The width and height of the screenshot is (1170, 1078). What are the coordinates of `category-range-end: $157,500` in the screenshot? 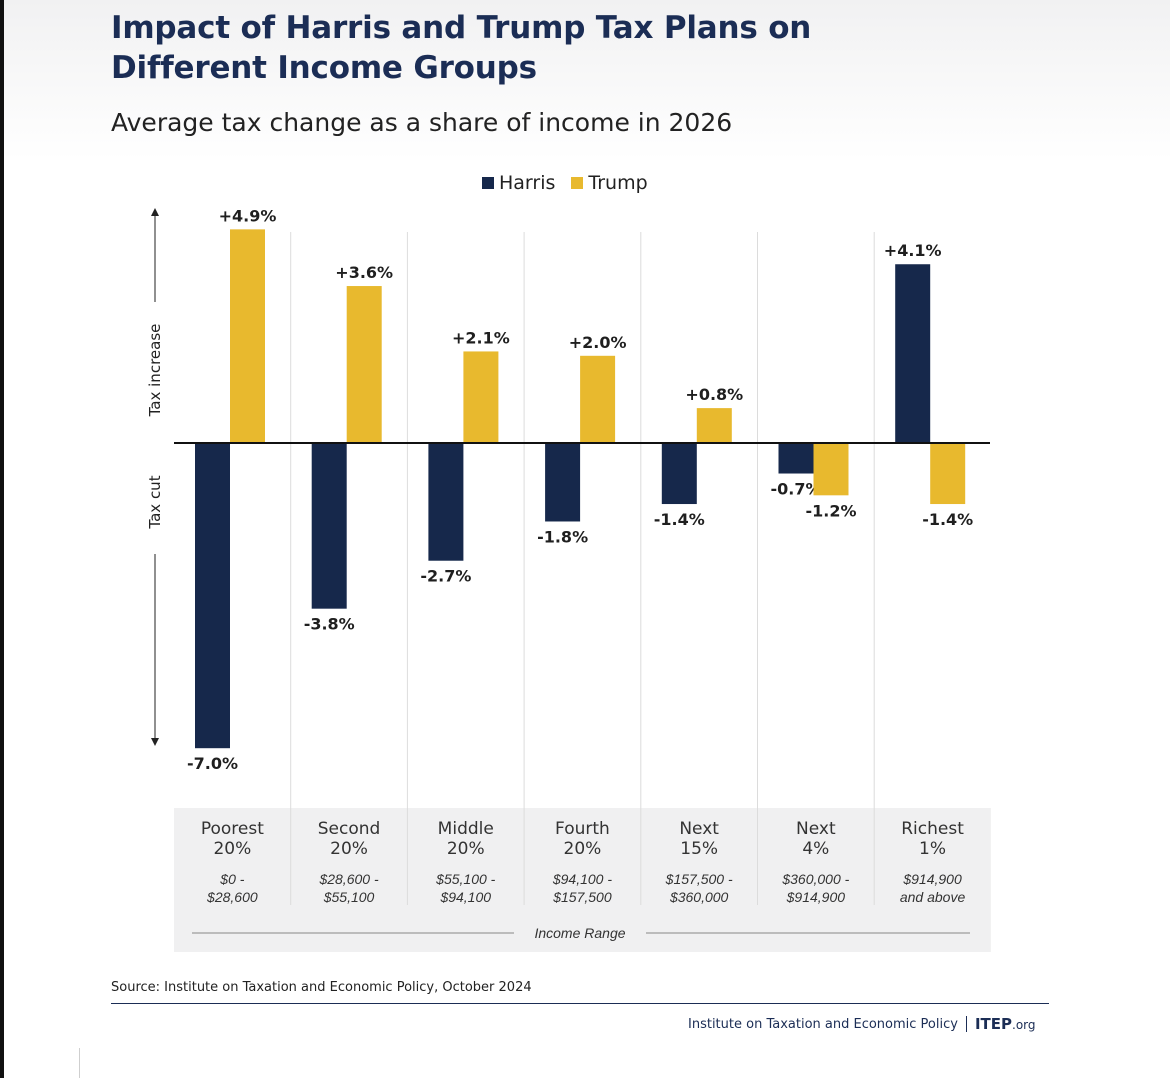 It's located at (582, 897).